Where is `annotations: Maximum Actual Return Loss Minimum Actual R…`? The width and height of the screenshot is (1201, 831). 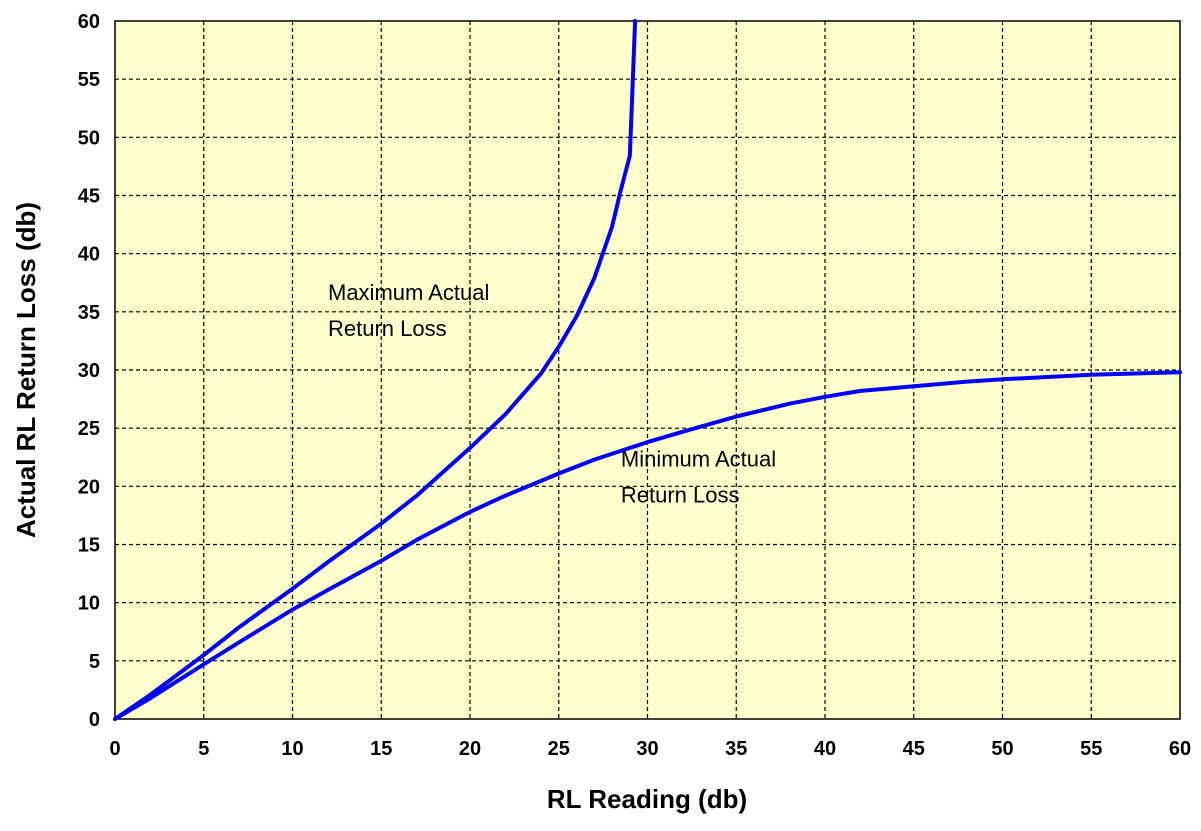 annotations: Maximum Actual Return Loss Minimum Actual R… is located at coordinates (552, 393).